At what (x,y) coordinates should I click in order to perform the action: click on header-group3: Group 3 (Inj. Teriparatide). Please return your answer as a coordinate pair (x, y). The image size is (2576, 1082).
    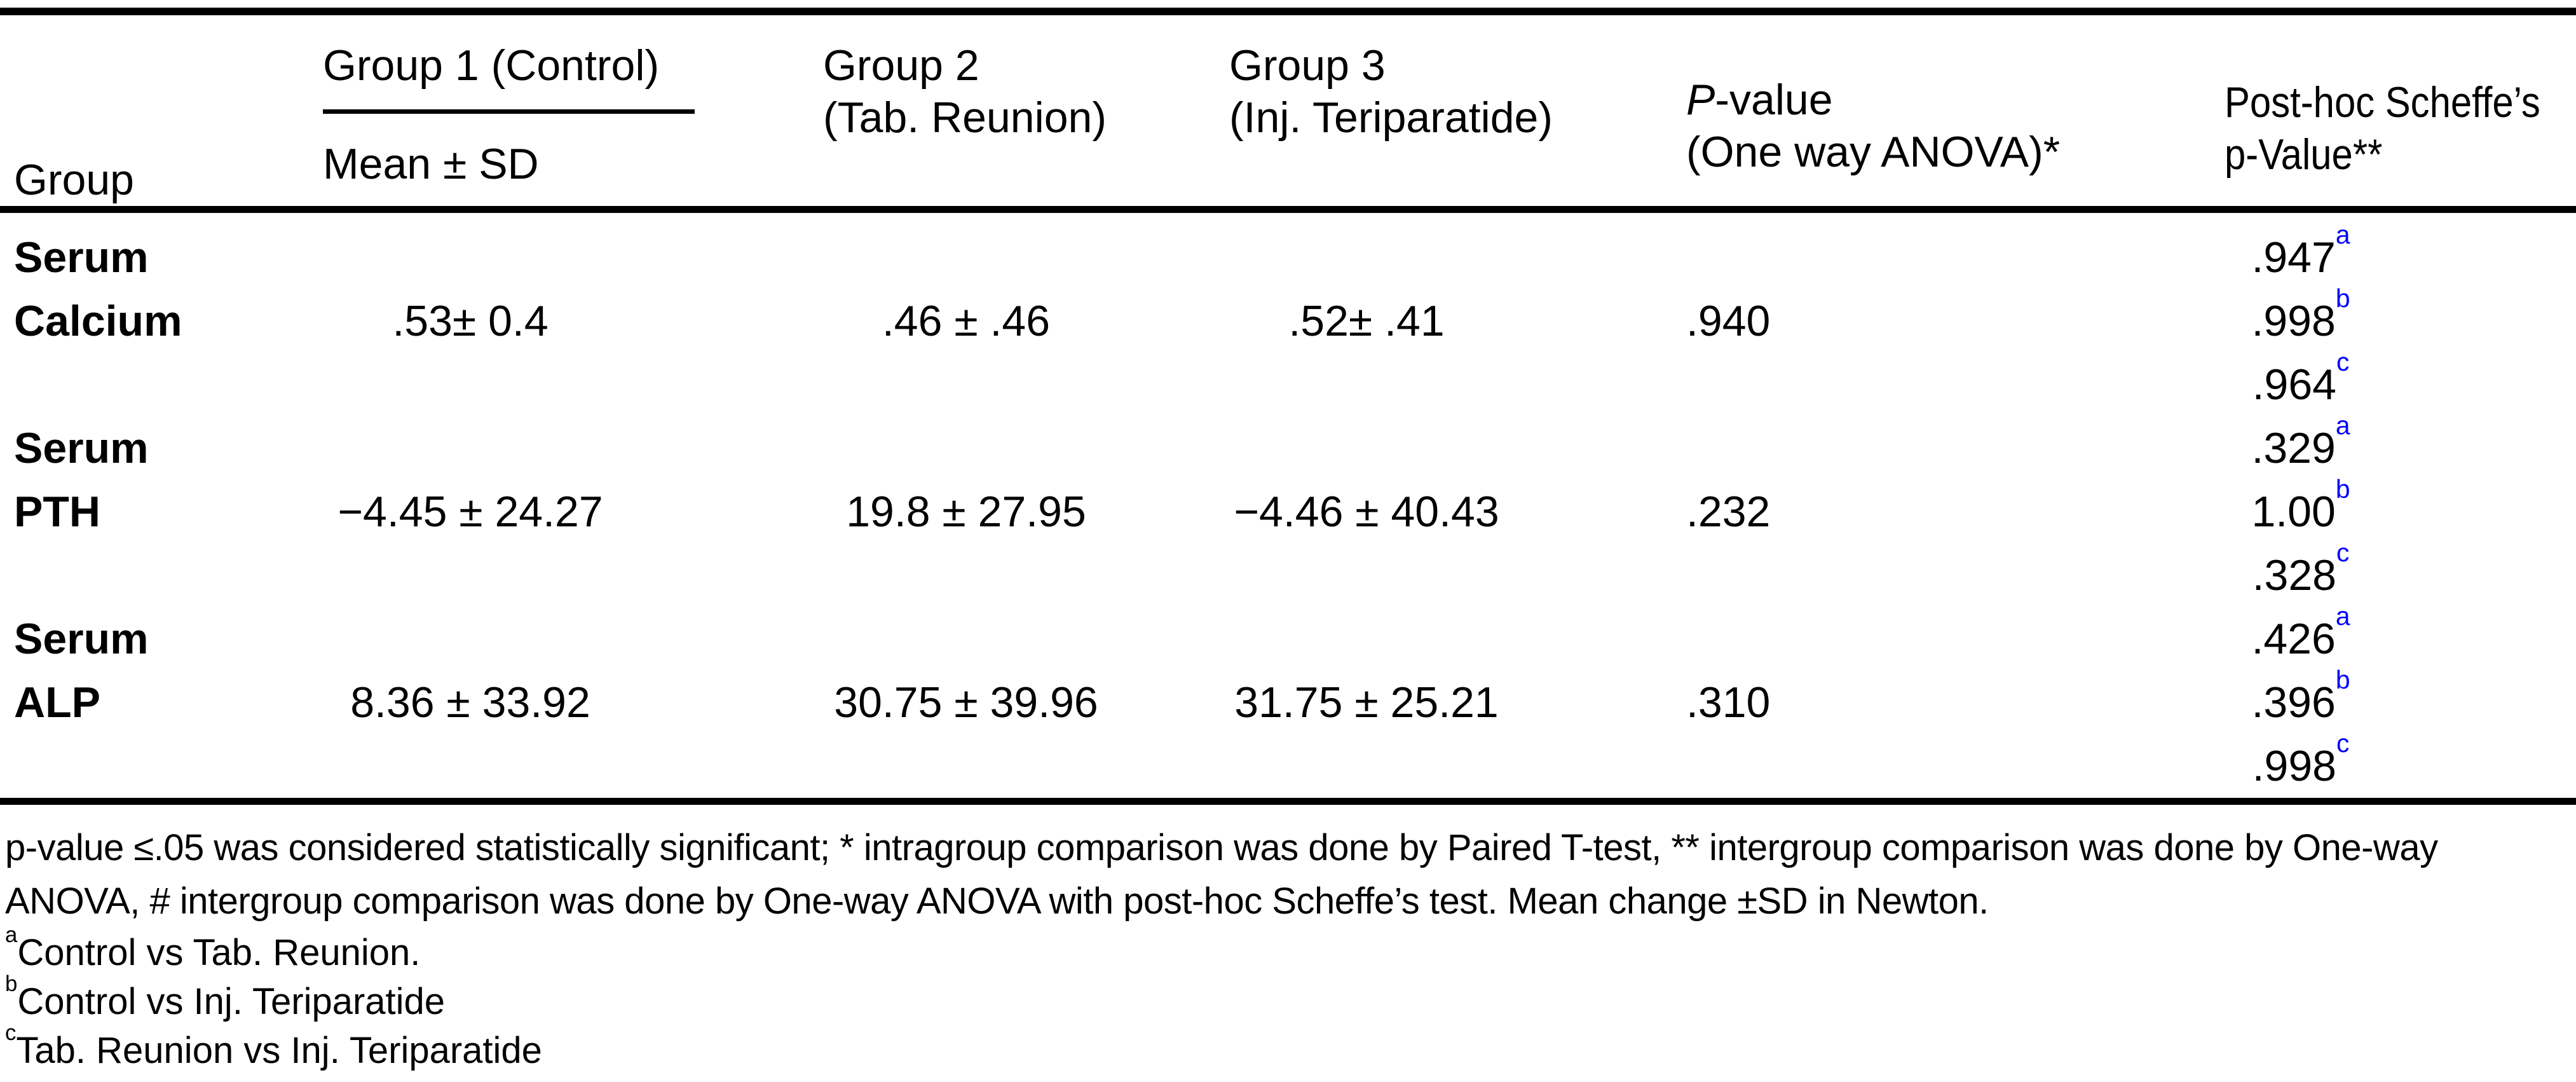
    Looking at the image, I should click on (1455, 110).